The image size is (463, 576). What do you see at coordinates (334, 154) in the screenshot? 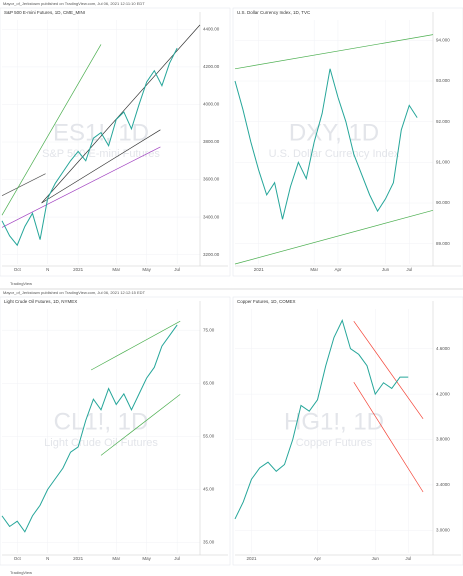
I see `watermark-subtitle: U.S. Dollar Currency Index` at bounding box center [334, 154].